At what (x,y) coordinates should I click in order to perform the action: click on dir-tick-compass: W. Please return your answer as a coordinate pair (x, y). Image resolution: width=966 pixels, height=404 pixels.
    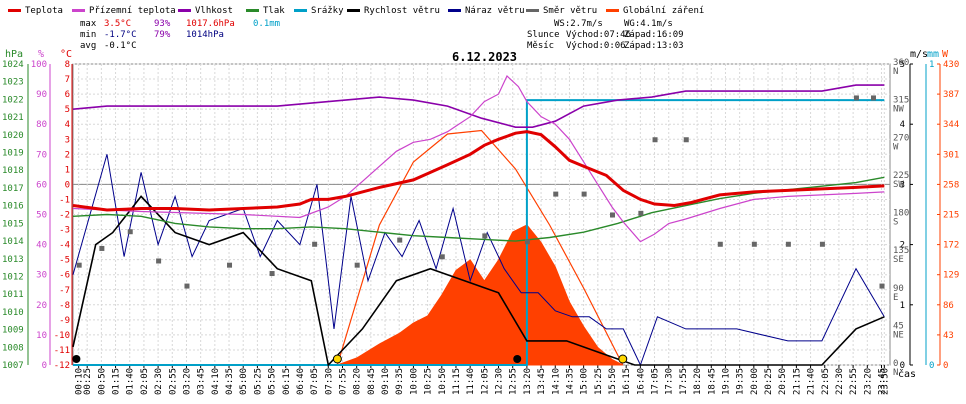
    Looking at the image, I should click on (896, 147).